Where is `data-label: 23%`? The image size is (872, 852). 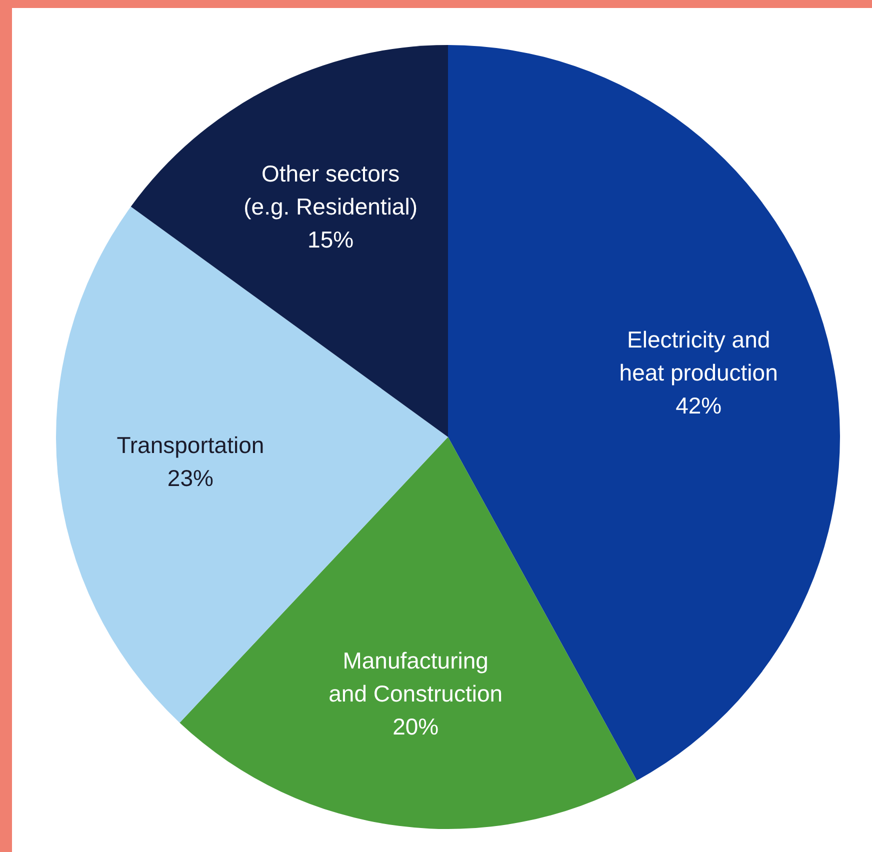
data-label: 23% is located at coordinates (190, 477).